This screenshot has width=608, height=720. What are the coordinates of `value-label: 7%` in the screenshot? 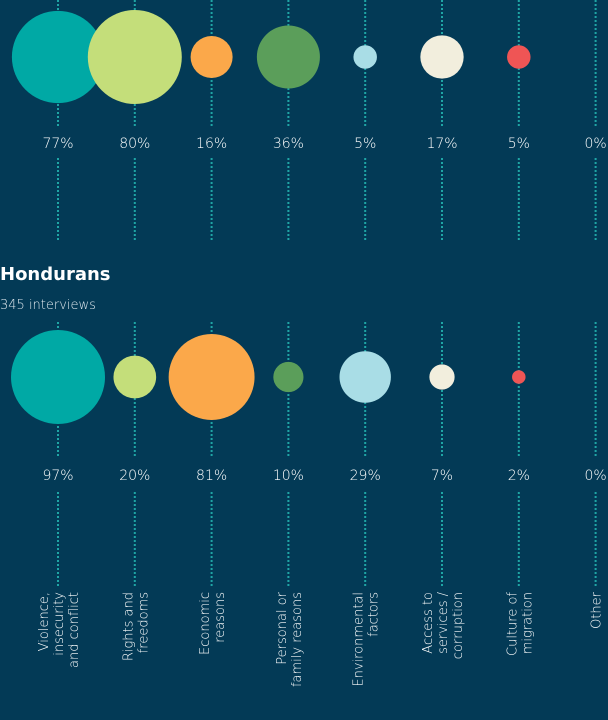 It's located at (442, 476).